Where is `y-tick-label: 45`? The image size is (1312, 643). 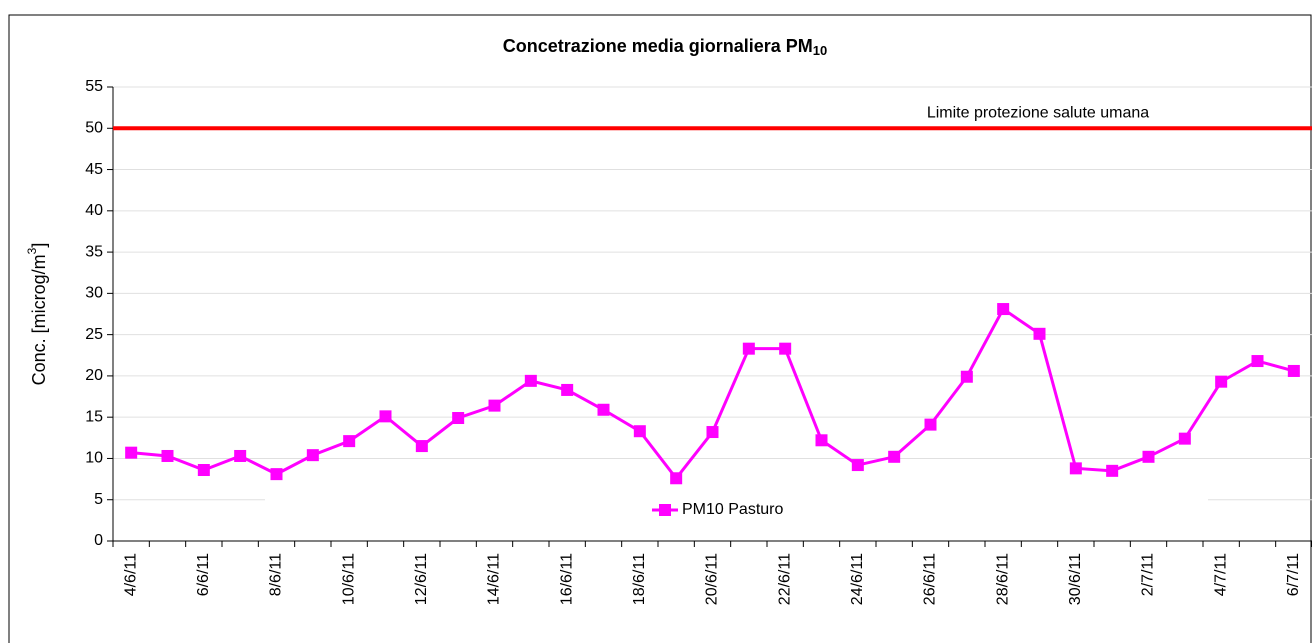 y-tick-label: 45 is located at coordinates (94, 169).